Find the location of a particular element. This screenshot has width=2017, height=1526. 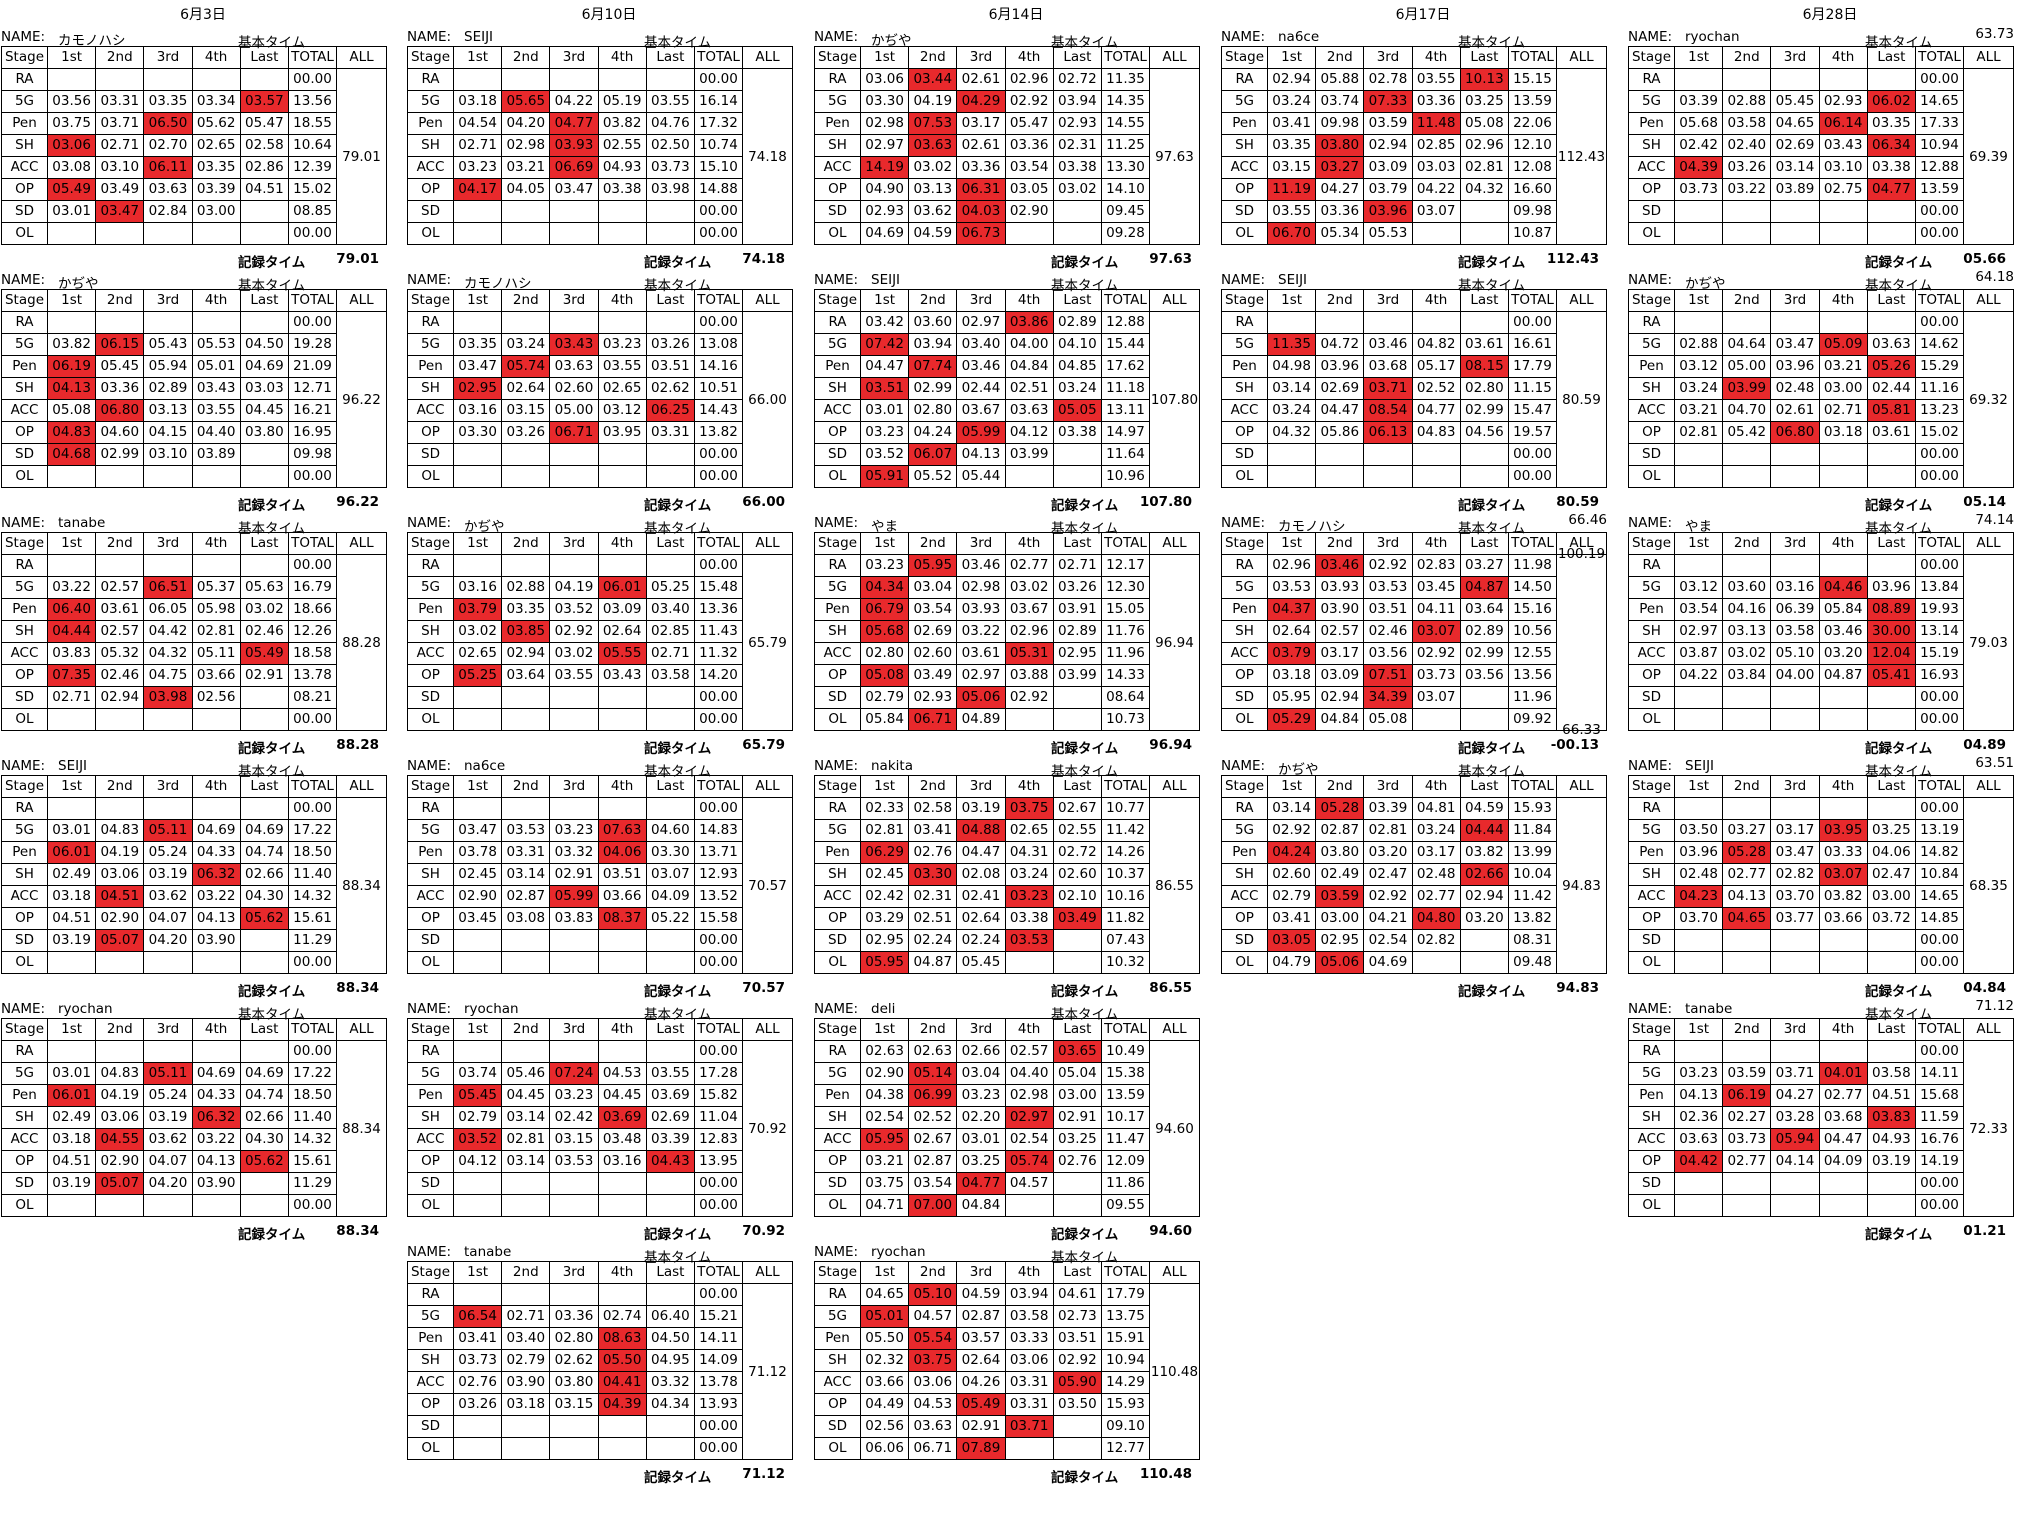

lap-cell: 02.71 is located at coordinates (1077, 565).